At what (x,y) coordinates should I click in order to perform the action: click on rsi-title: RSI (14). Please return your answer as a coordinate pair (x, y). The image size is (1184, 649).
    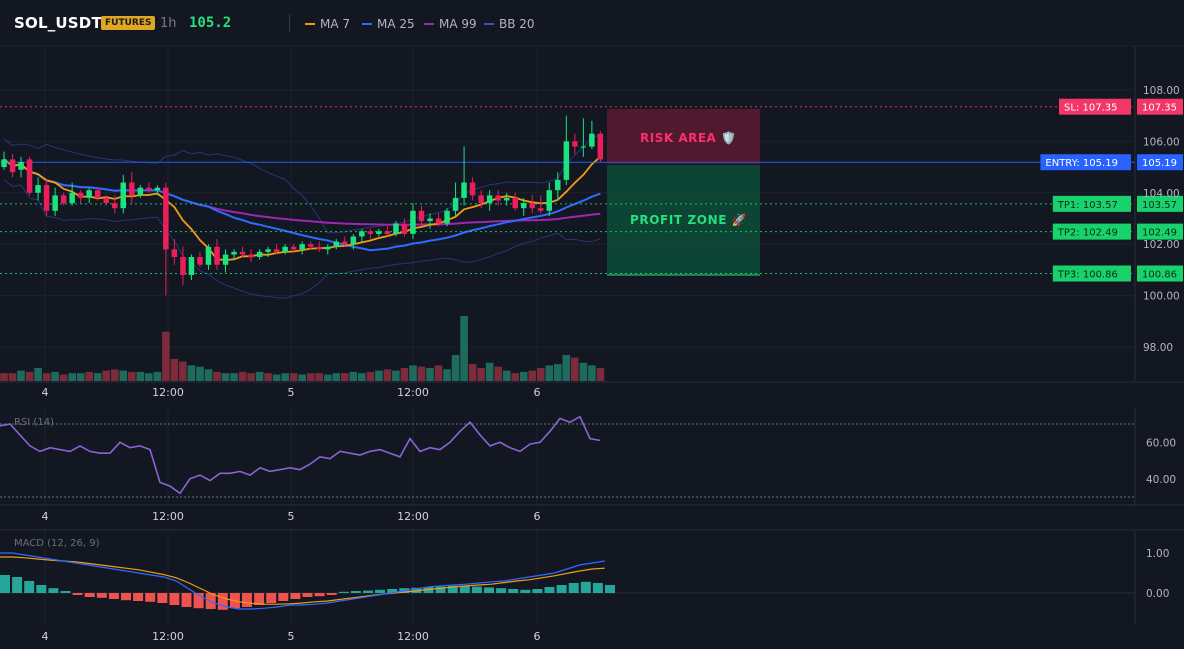
    Looking at the image, I should click on (34, 422).